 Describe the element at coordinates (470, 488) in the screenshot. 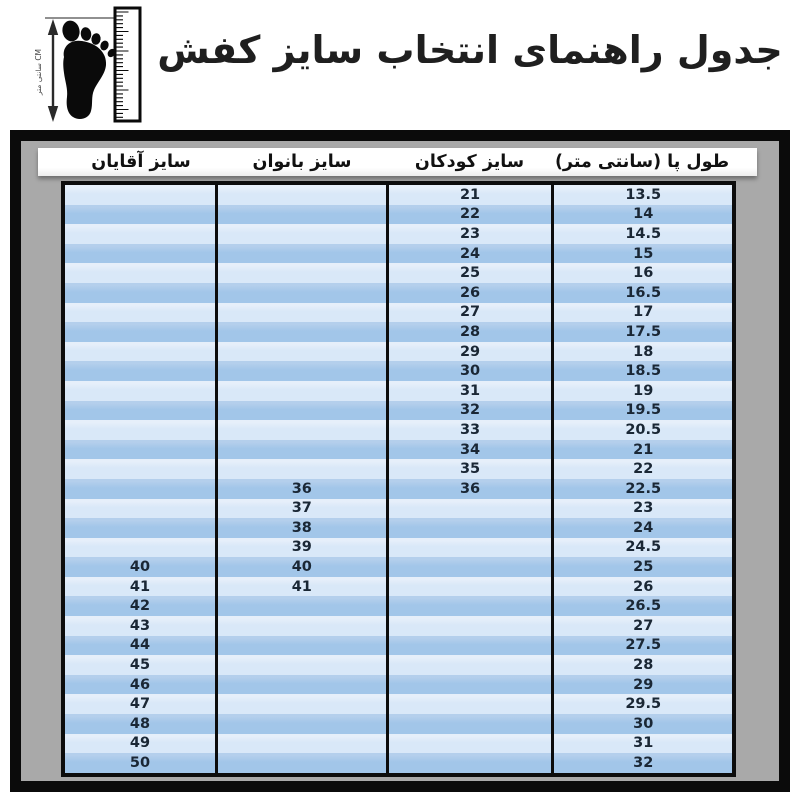

I see `kids-size-cell: 36` at that location.